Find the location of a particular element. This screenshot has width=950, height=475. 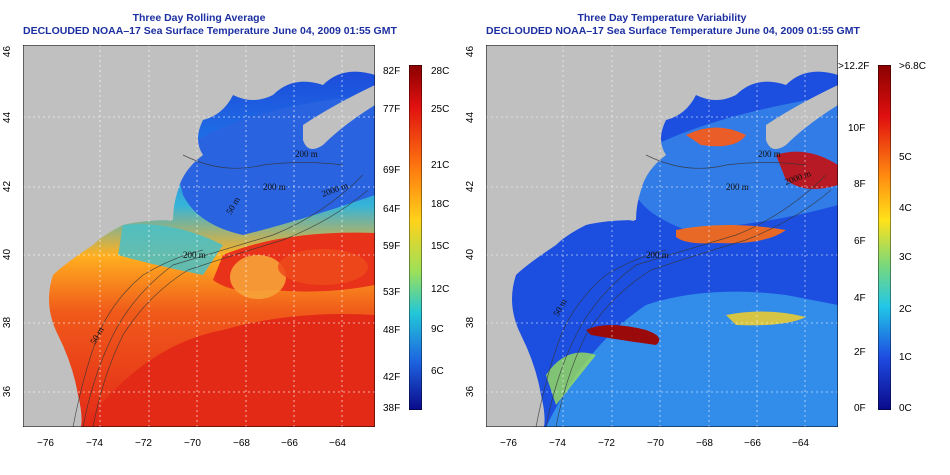

left-cb-f-6: 48F is located at coordinates (392, 330).